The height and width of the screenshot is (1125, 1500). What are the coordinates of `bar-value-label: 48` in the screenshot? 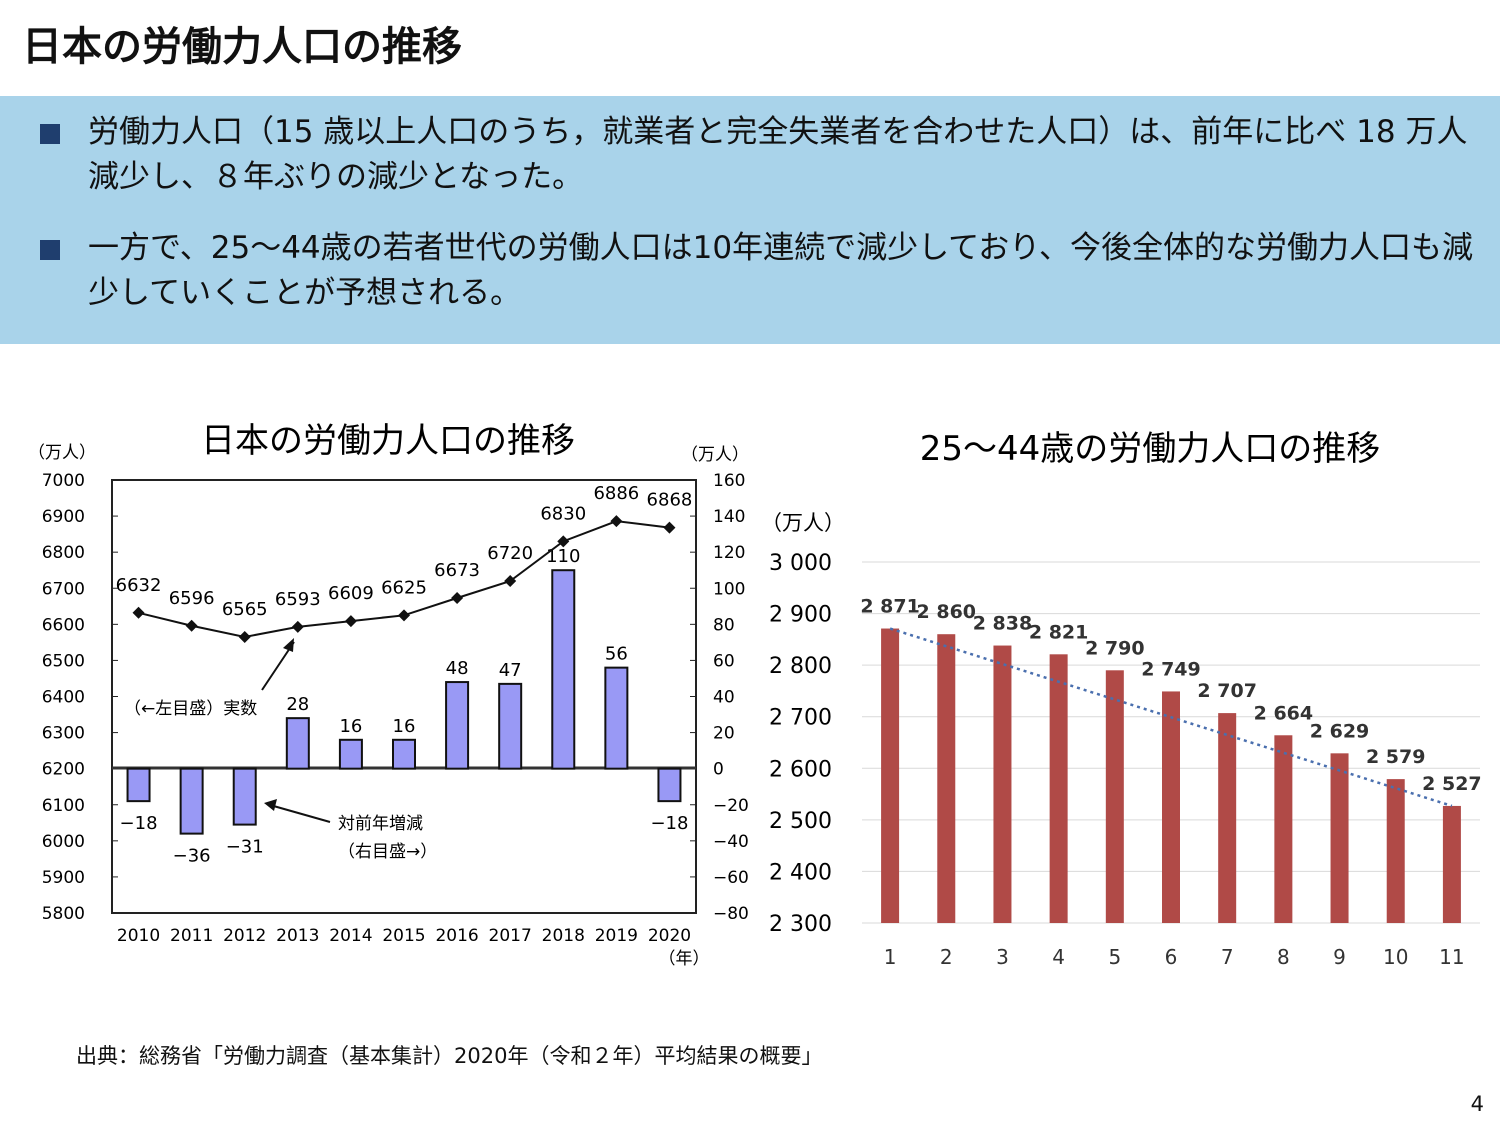 It's located at (457, 668).